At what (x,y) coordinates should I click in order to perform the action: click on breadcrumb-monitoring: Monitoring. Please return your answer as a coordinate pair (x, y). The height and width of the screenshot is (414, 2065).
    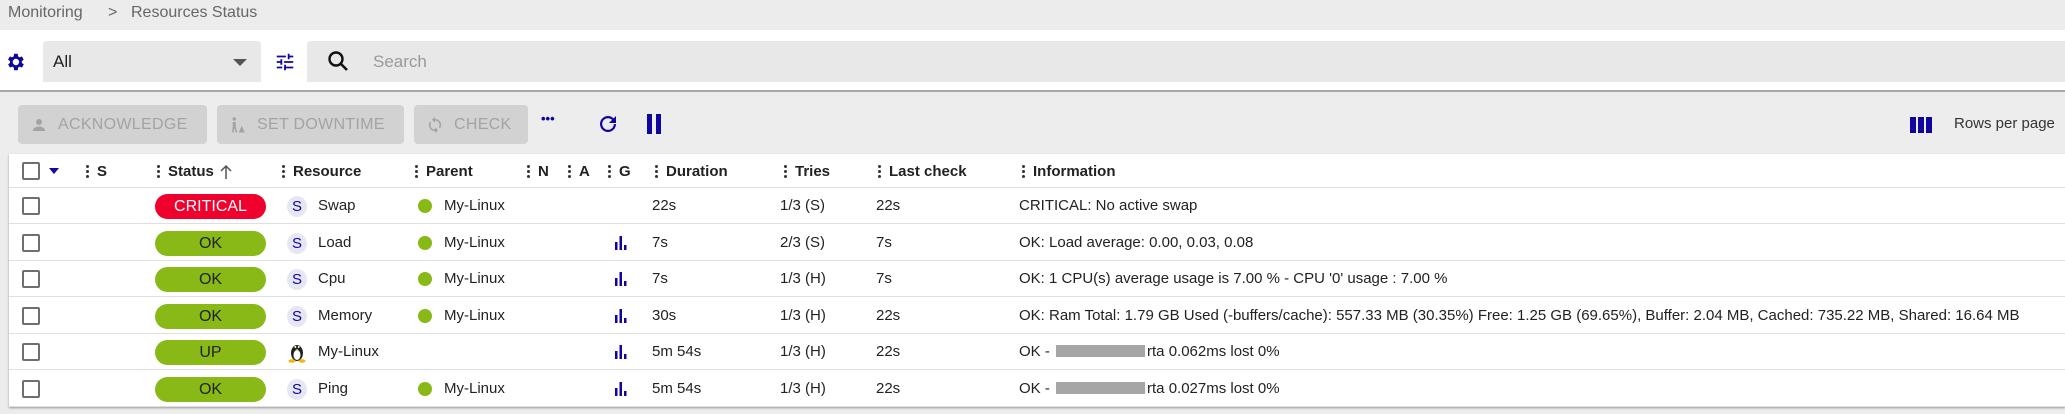
    Looking at the image, I should click on (45, 12).